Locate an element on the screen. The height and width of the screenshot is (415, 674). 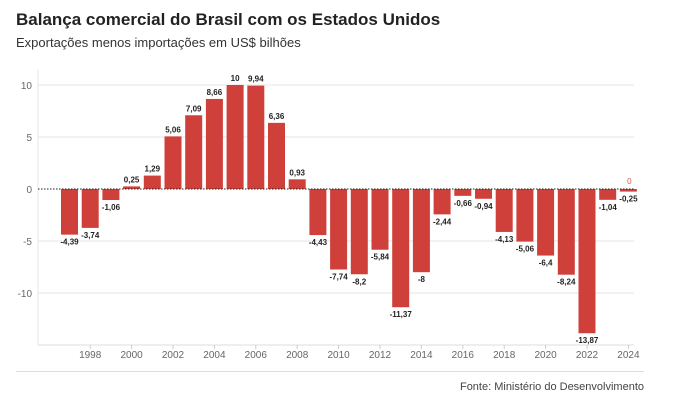
data-label: 10 is located at coordinates (235, 78).